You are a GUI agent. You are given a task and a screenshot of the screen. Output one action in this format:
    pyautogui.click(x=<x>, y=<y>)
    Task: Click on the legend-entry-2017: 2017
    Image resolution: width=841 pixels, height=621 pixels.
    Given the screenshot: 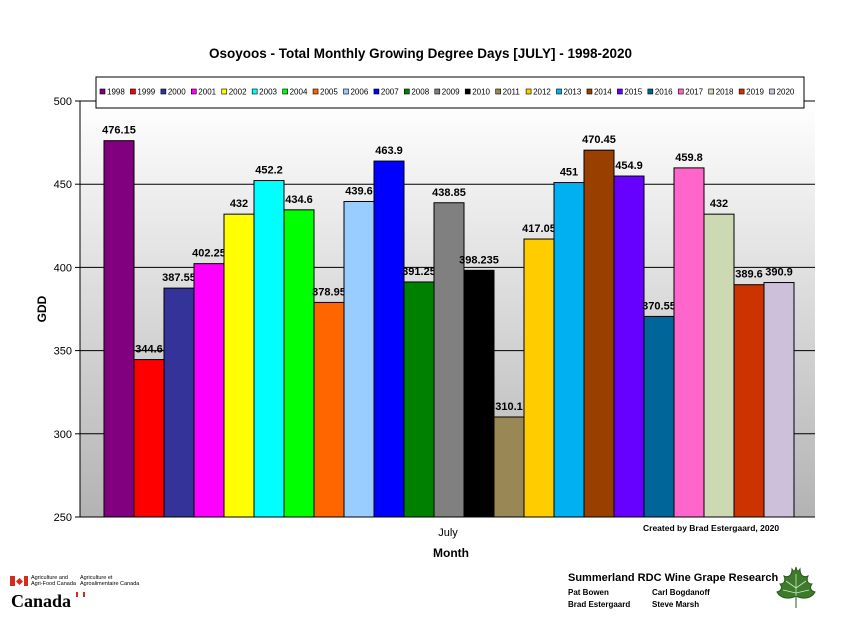 What is the action you would take?
    pyautogui.click(x=694, y=92)
    